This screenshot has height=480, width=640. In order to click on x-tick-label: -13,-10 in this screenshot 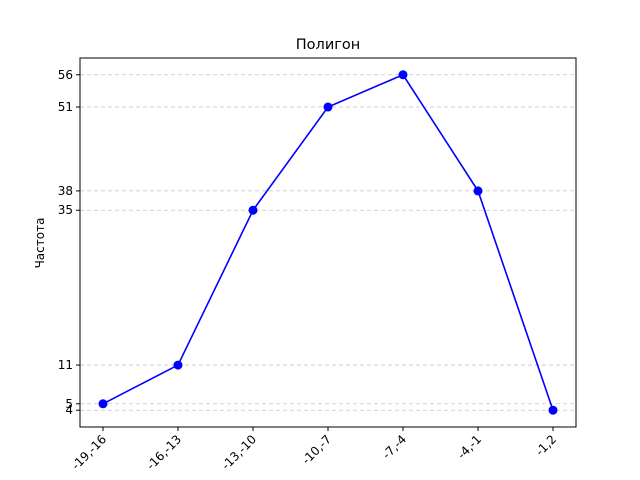, I will do `click(239, 452)`.